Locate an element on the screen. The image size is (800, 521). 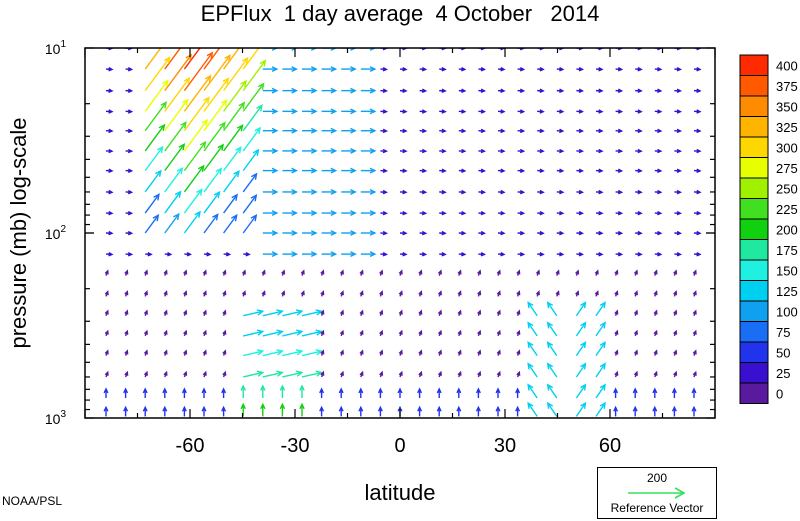
colorbar-label: 200 is located at coordinates (787, 229).